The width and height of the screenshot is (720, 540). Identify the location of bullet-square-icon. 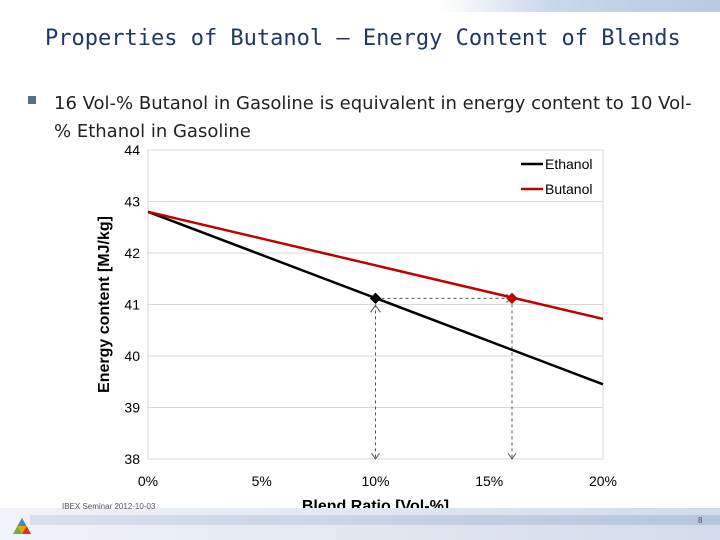
(32, 100).